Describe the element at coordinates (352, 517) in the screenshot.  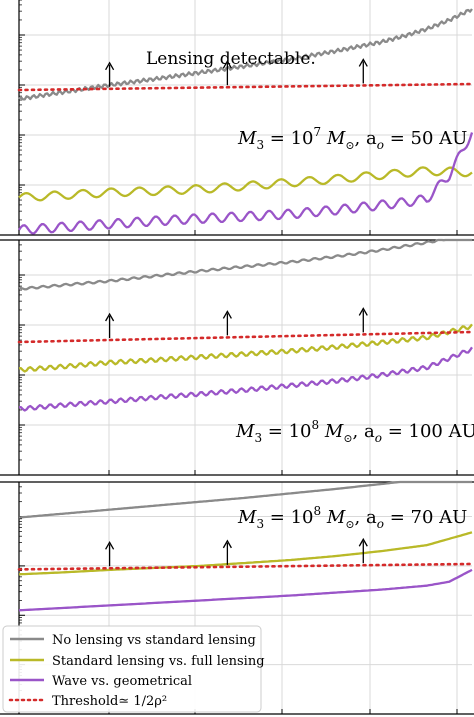
I see `panel-3-label: M3 = 108 M⊙, ao = 70 AU` at that location.